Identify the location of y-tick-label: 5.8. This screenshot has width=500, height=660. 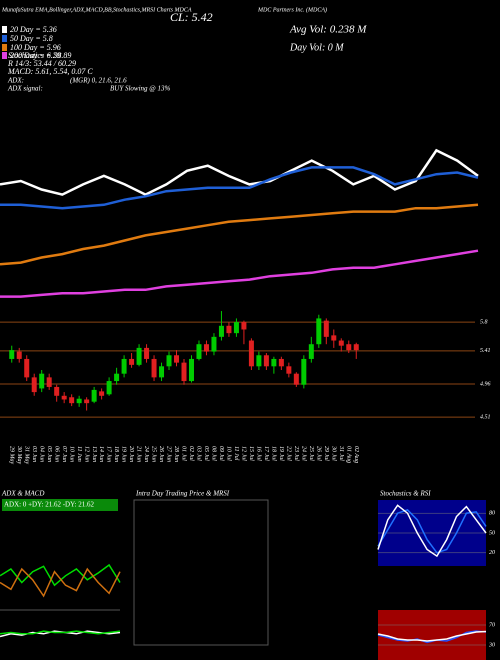
(484, 322).